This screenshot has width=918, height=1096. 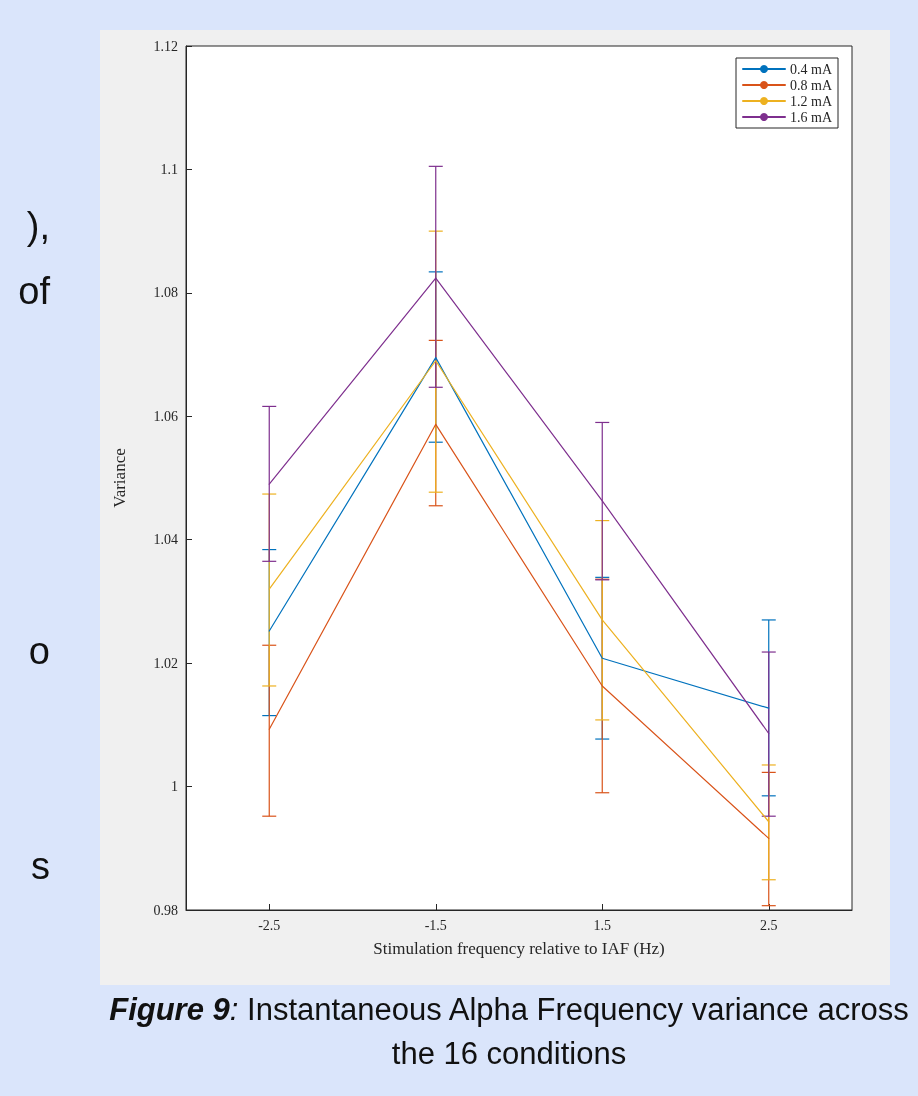 I want to click on legend-label: 1.6 mA, so click(x=811, y=117).